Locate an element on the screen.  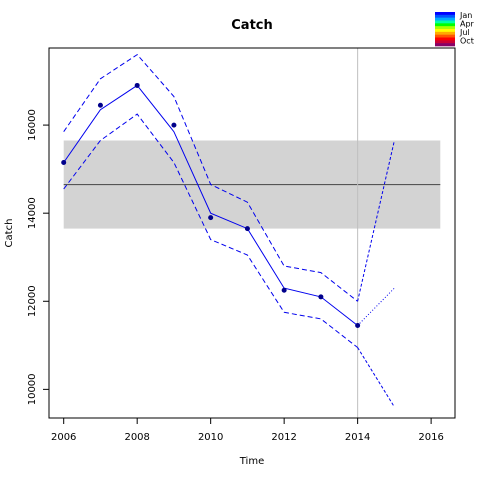
y-tick-label: 10000 is located at coordinates (32, 389).